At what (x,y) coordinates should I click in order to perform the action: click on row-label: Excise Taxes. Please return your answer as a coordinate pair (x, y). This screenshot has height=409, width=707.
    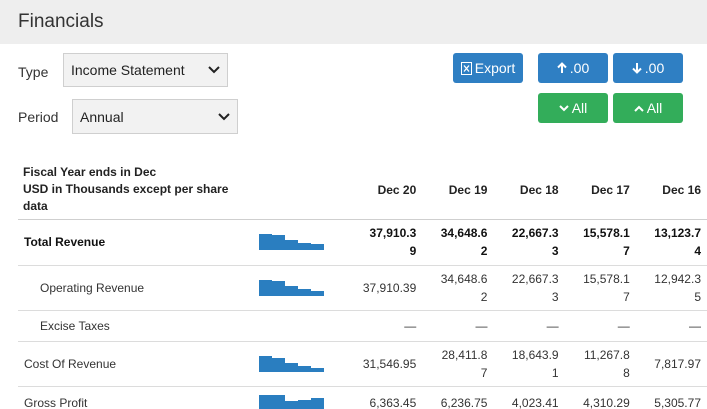
    Looking at the image, I should click on (135, 326).